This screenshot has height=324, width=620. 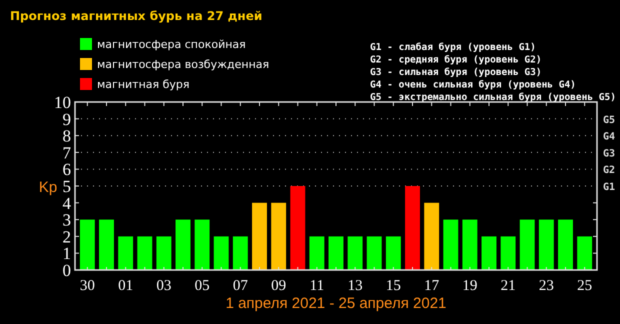 What do you see at coordinates (393, 286) in the screenshot?
I see `x-tick-label: 15` at bounding box center [393, 286].